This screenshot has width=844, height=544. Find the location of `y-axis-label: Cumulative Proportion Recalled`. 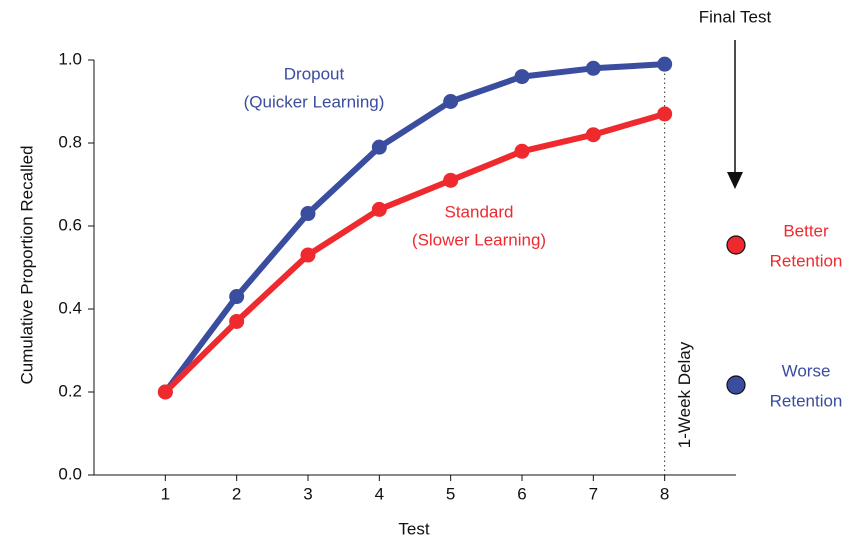

y-axis-label: Cumulative Proportion Recalled is located at coordinates (26, 264).